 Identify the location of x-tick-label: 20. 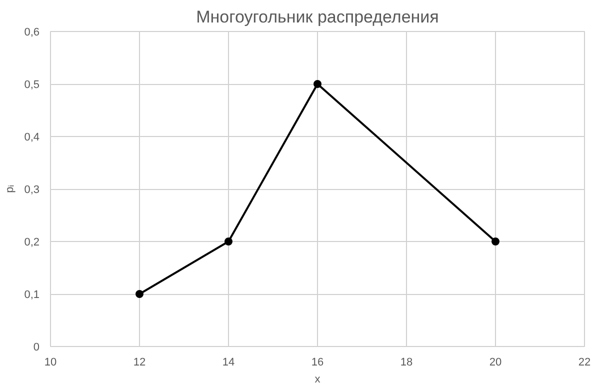
(495, 362).